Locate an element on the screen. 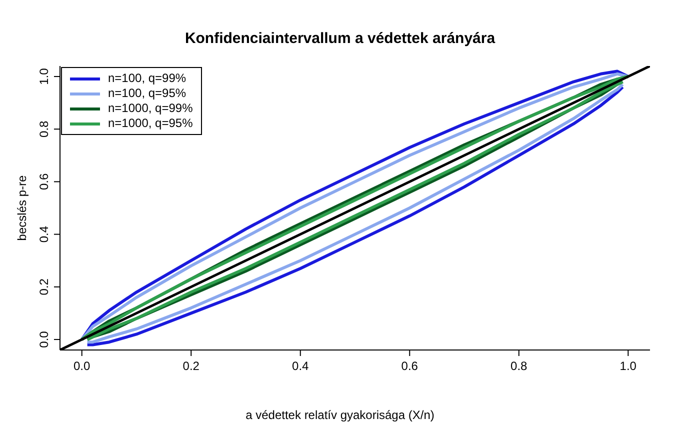 The height and width of the screenshot is (440, 680). y-tick-label: 1.0 is located at coordinates (44, 76).